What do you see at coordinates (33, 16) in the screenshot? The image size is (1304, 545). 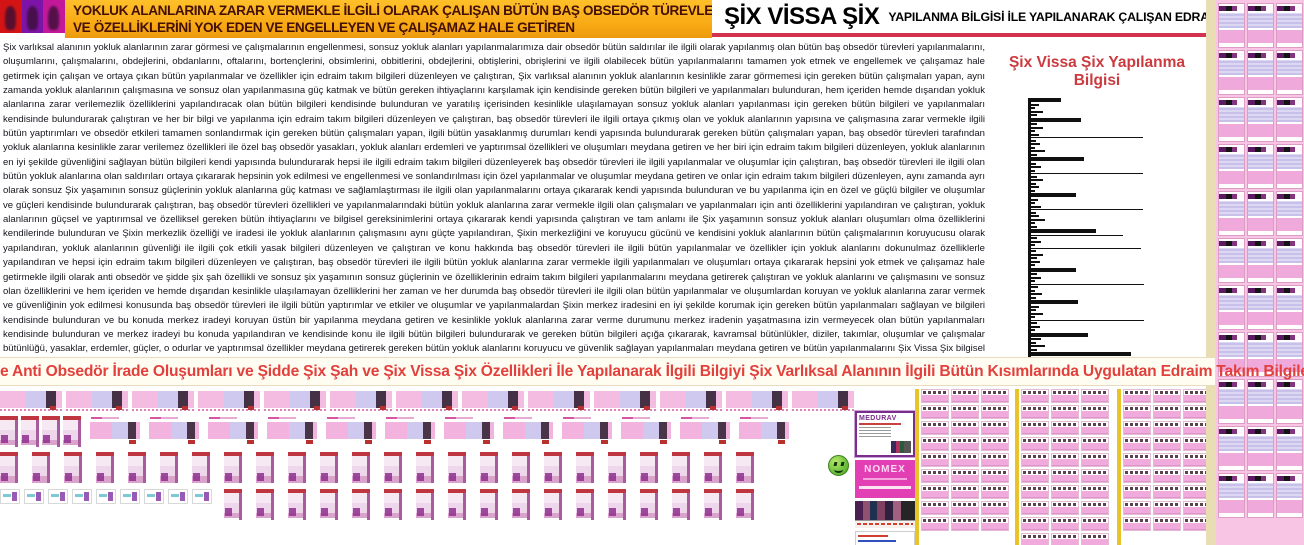 I see `pop-art-figures-icon` at bounding box center [33, 16].